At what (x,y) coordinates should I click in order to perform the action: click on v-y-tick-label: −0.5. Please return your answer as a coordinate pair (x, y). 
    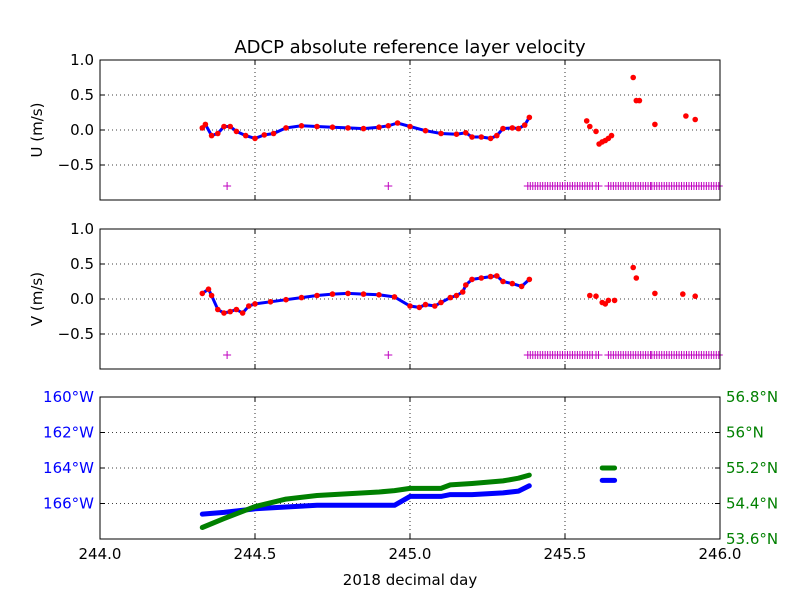
    Looking at the image, I should click on (76, 334).